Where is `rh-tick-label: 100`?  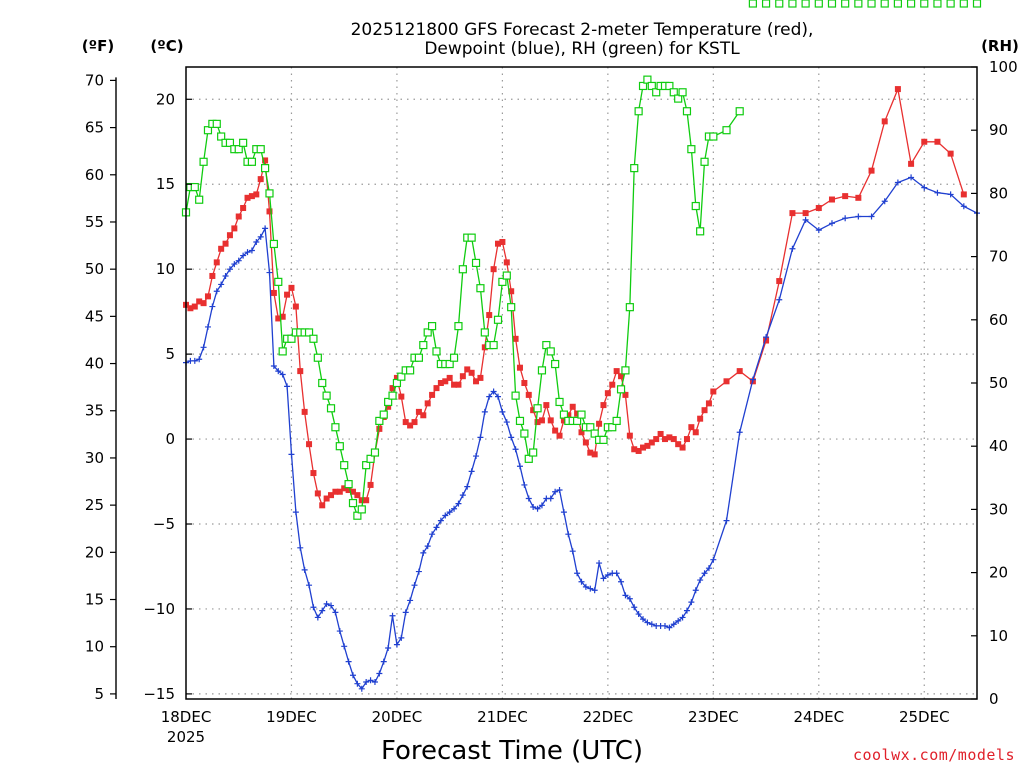 rh-tick-label: 100 is located at coordinates (1003, 67).